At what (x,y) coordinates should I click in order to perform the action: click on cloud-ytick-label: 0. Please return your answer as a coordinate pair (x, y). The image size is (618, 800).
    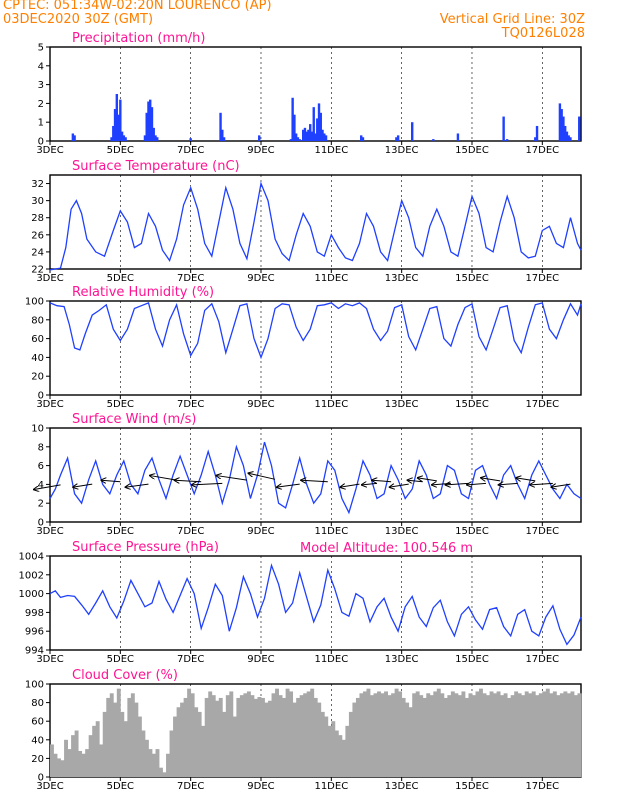
    Looking at the image, I should click on (41, 778).